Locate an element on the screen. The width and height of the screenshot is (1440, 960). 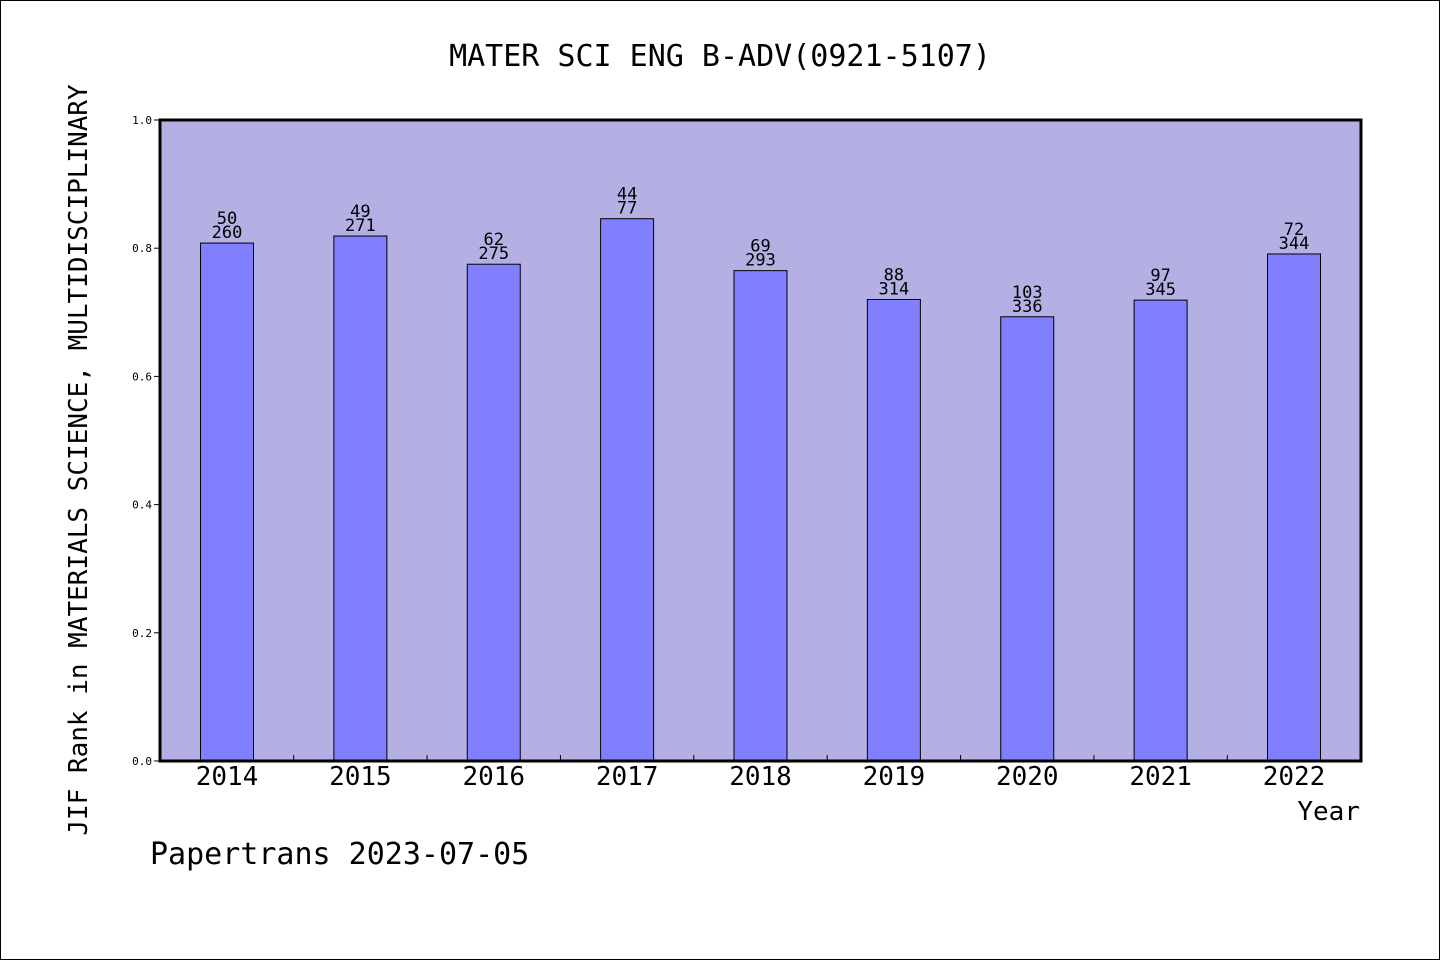
total-label-2020: 336 is located at coordinates (1027, 307).